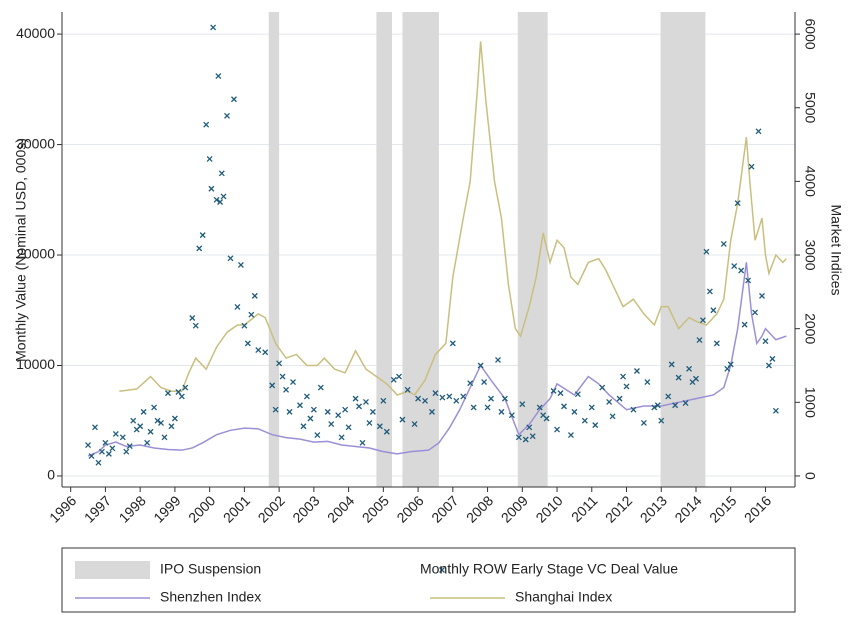 The image size is (851, 625). What do you see at coordinates (340, 508) in the screenshot?
I see `x-tick-label: 2004` at bounding box center [340, 508].